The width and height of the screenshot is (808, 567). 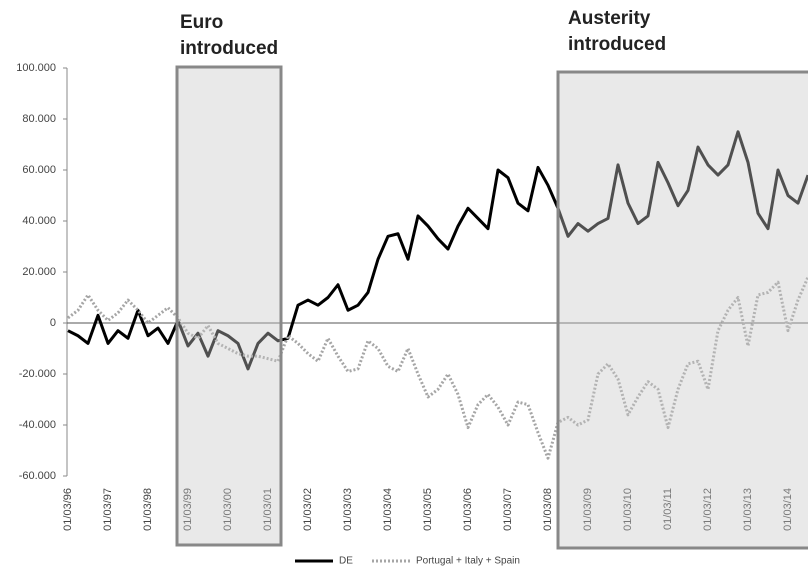 I want to click on x-tick-label: 01/03/13, so click(x=748, y=509).